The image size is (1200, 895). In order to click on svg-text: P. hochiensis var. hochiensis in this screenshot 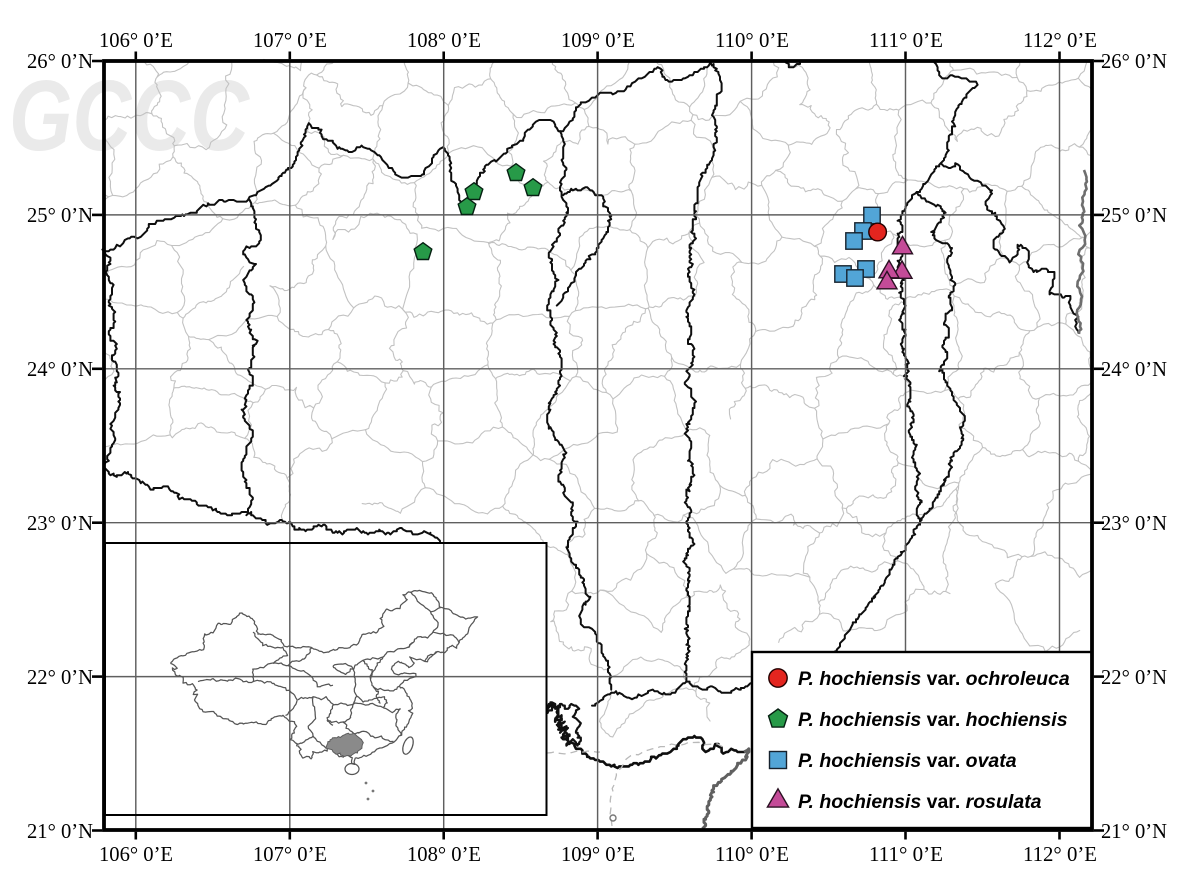, I will do `click(933, 720)`.